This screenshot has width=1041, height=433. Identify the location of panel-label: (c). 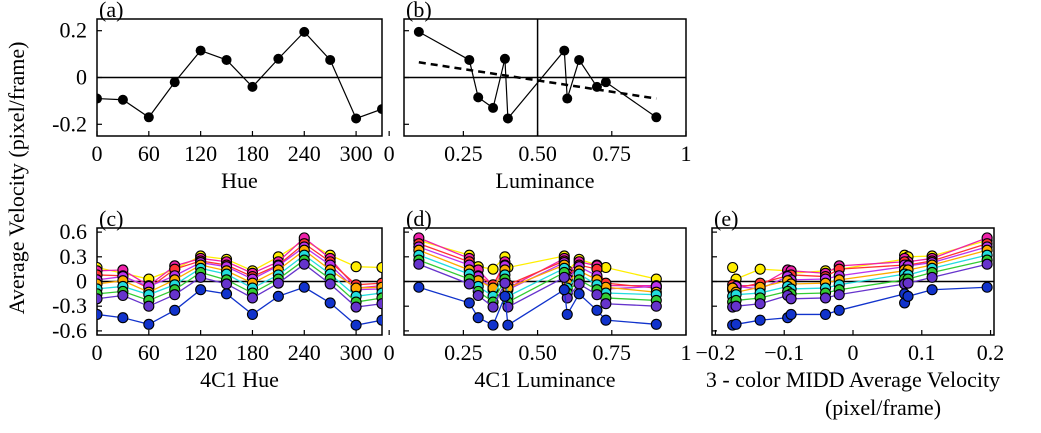
(111, 218).